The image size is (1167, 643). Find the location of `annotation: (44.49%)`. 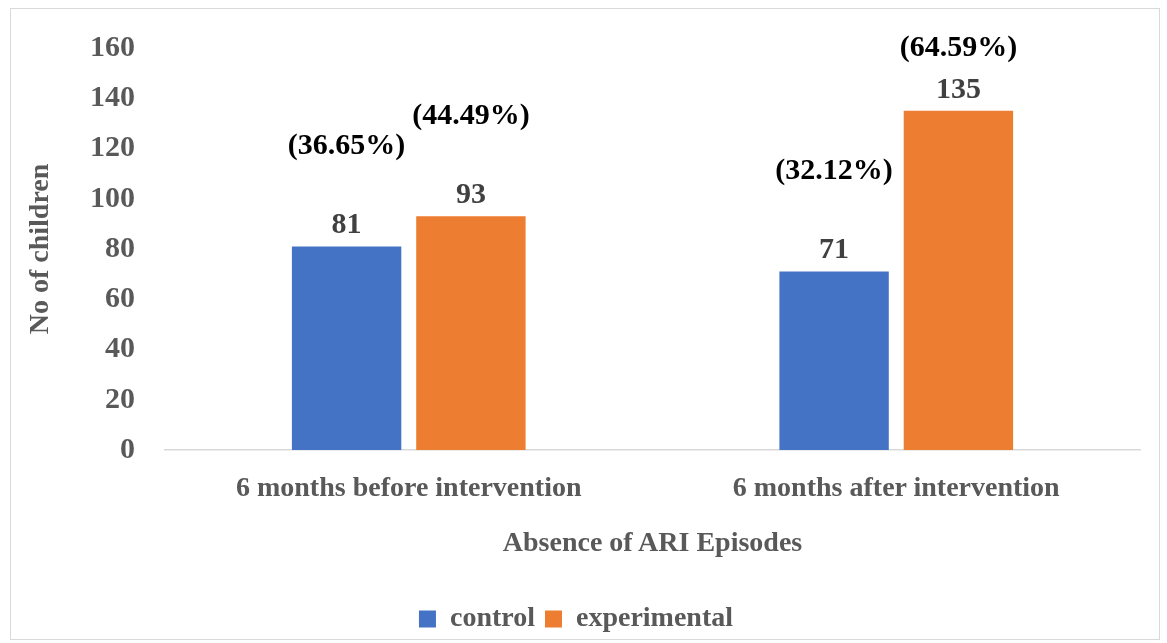

annotation: (44.49%) is located at coordinates (471, 114).